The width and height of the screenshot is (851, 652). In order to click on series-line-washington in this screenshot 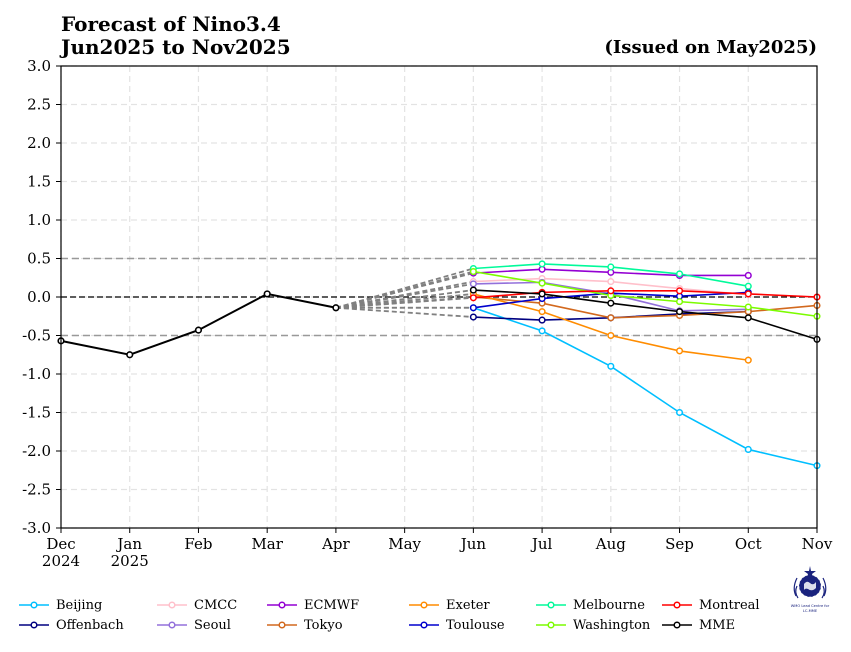, I will do `click(645, 294)`.